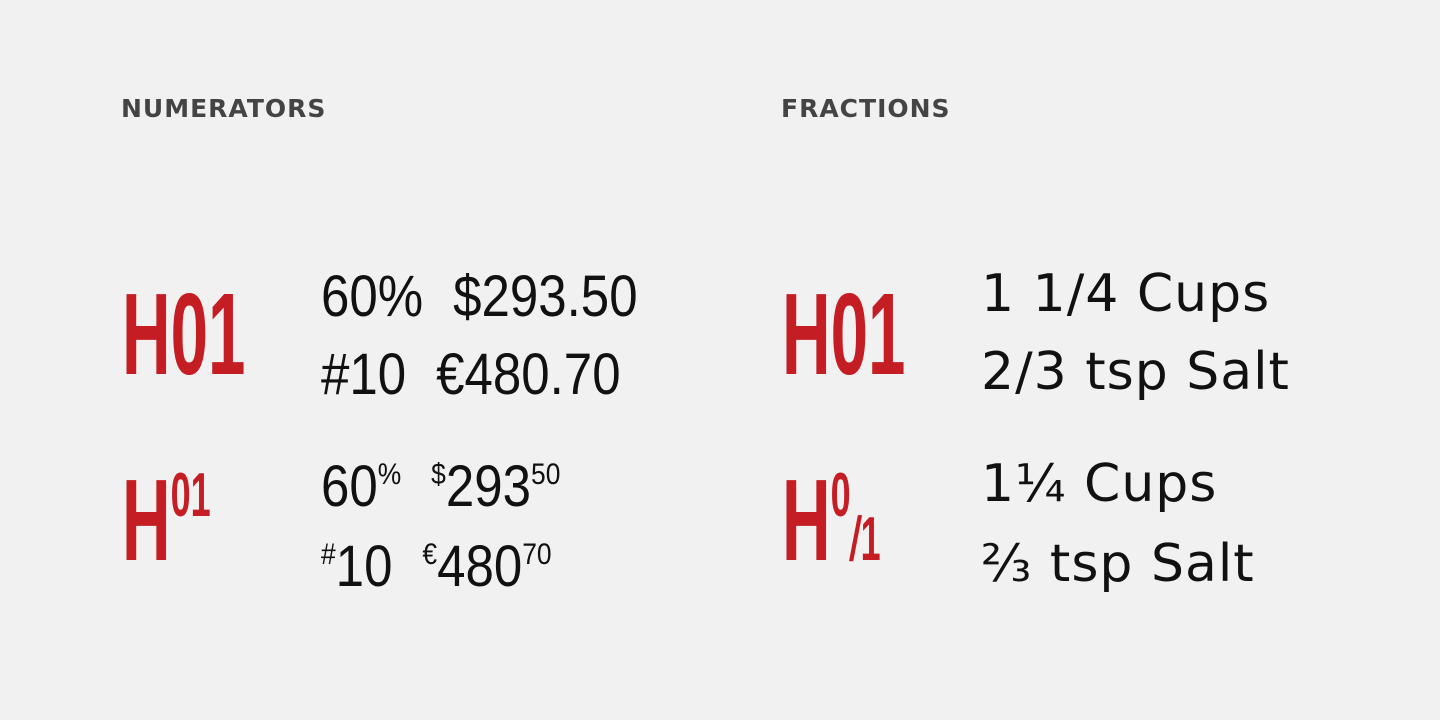 This screenshot has height=720, width=1440. Describe the element at coordinates (870, 539) in the screenshot. I see `frac-den: 1` at that location.